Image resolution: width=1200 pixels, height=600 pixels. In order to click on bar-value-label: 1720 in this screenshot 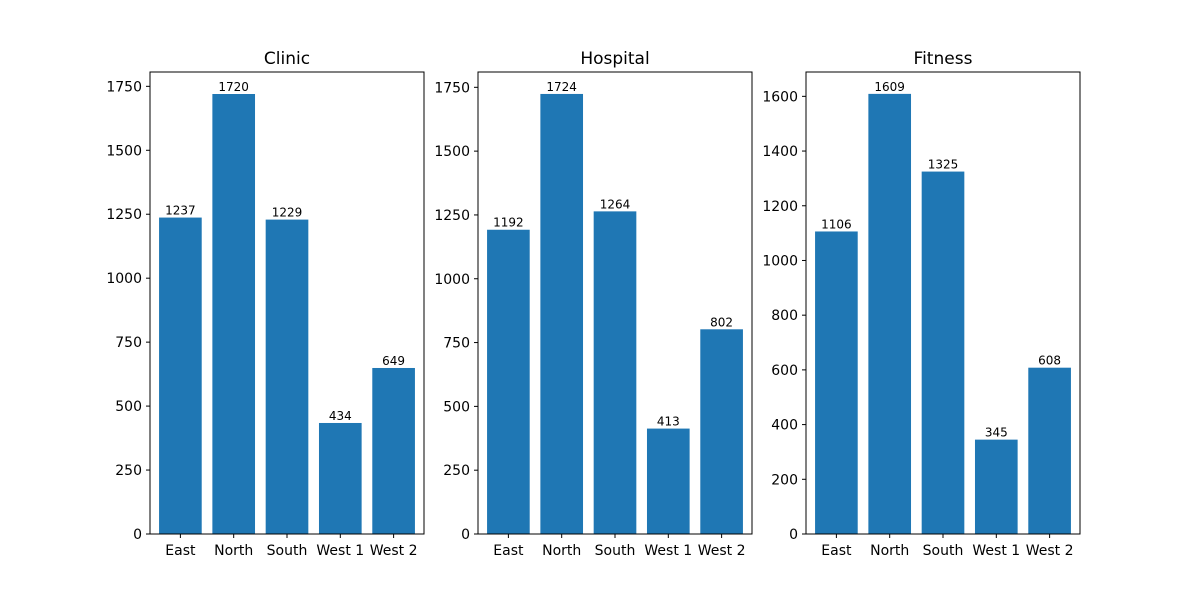, I will do `click(233, 87)`.